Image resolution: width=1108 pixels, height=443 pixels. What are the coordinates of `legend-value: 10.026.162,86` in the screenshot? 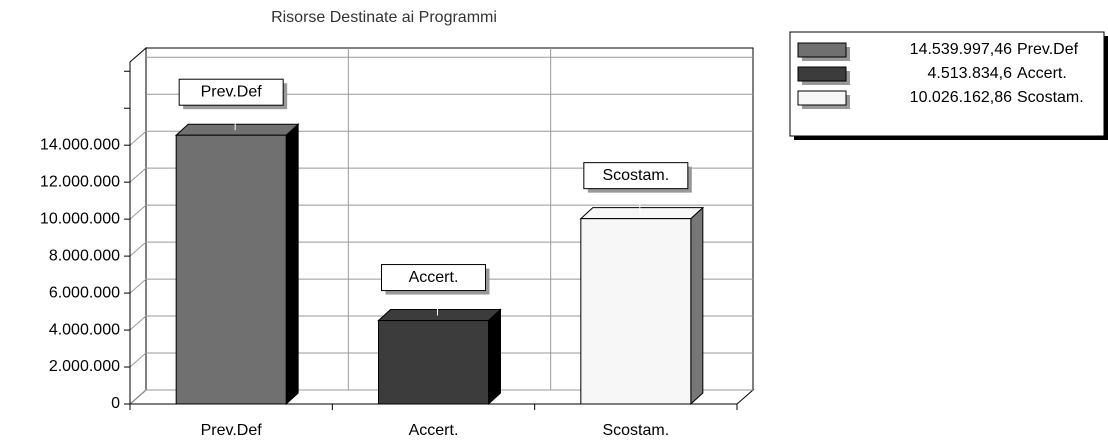 It's located at (961, 97).